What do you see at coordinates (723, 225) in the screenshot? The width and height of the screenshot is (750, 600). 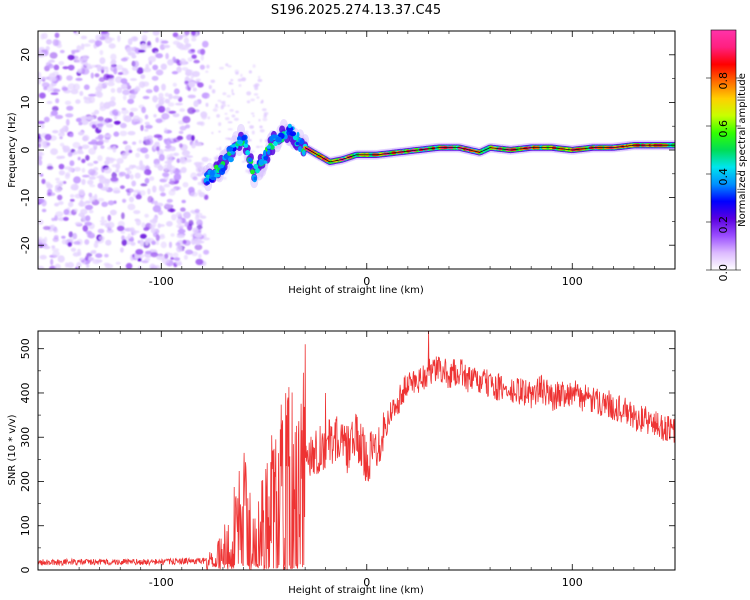 I see `colorbar-tick-label: 0.2` at bounding box center [723, 225].